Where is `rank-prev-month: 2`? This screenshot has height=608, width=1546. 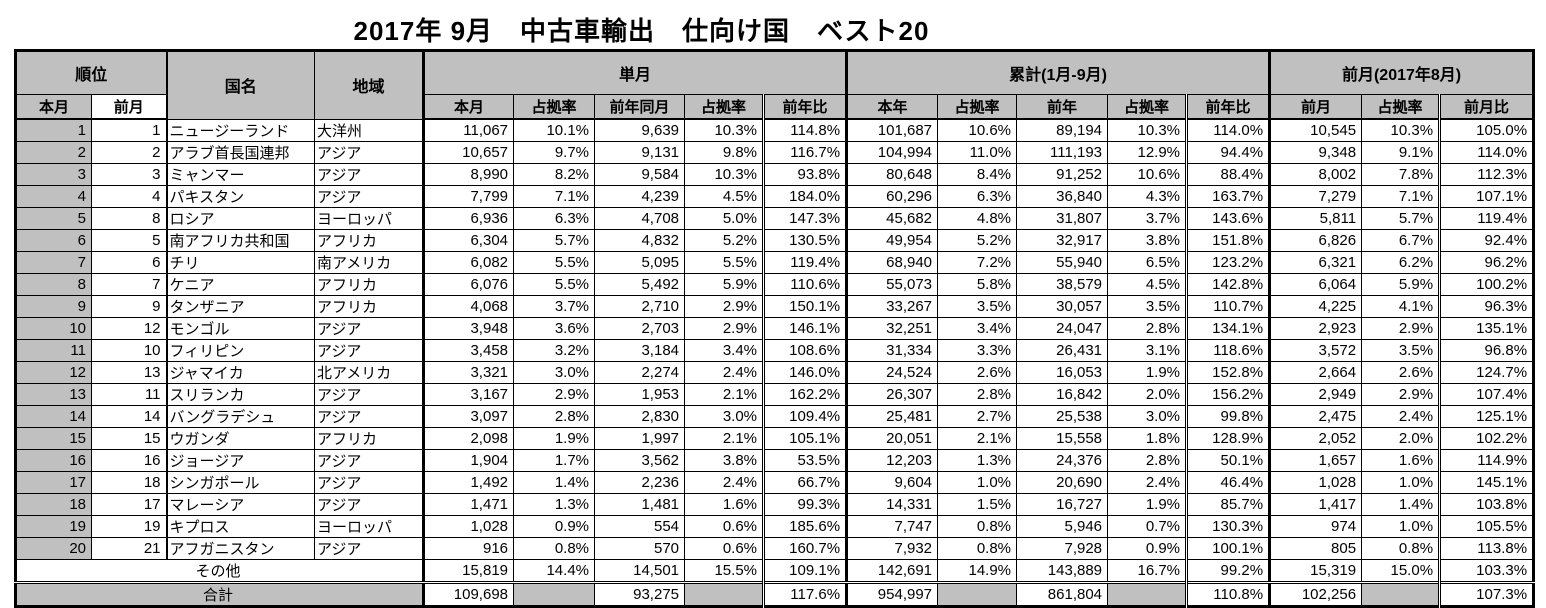 rank-prev-month: 2 is located at coordinates (129, 152).